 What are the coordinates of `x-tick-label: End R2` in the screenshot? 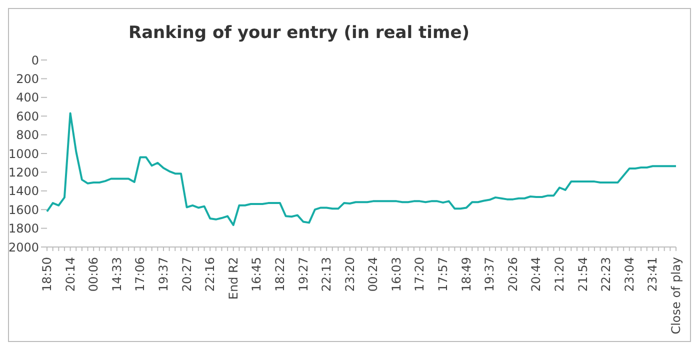 It's located at (233, 278).